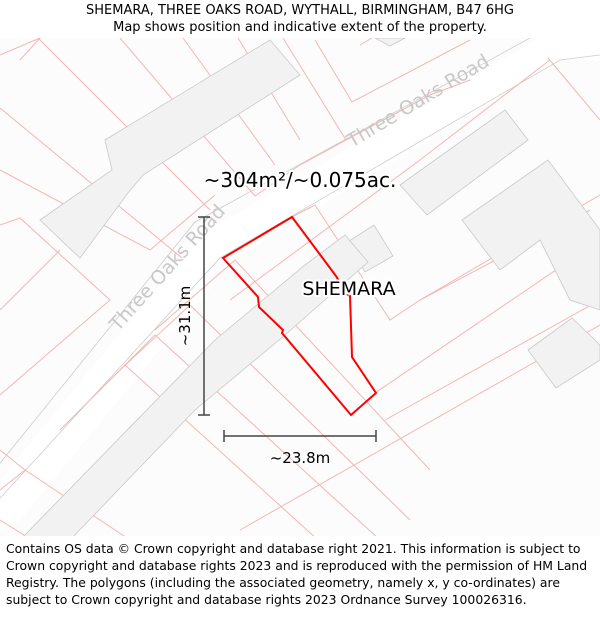 The height and width of the screenshot is (625, 600). I want to click on width-measure-label: ~23.8m, so click(300, 458).